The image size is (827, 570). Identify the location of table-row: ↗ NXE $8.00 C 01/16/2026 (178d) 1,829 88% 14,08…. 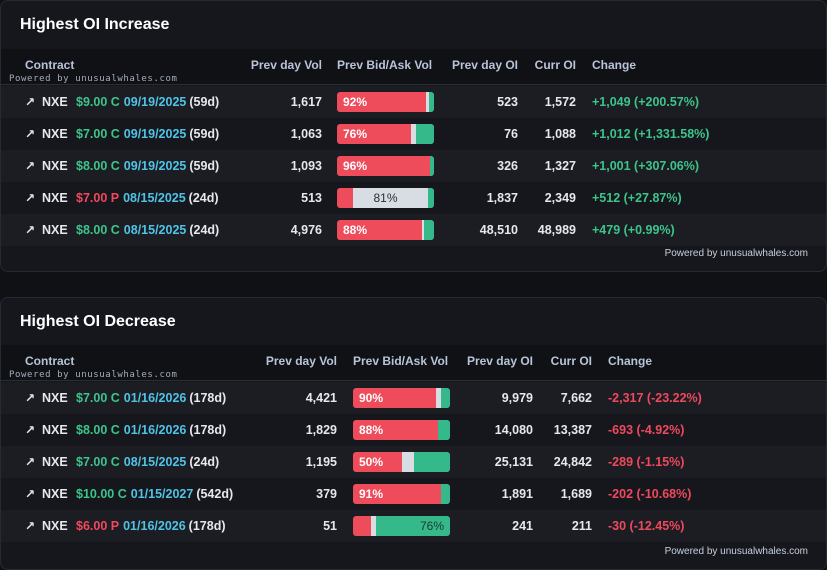
(413, 430).